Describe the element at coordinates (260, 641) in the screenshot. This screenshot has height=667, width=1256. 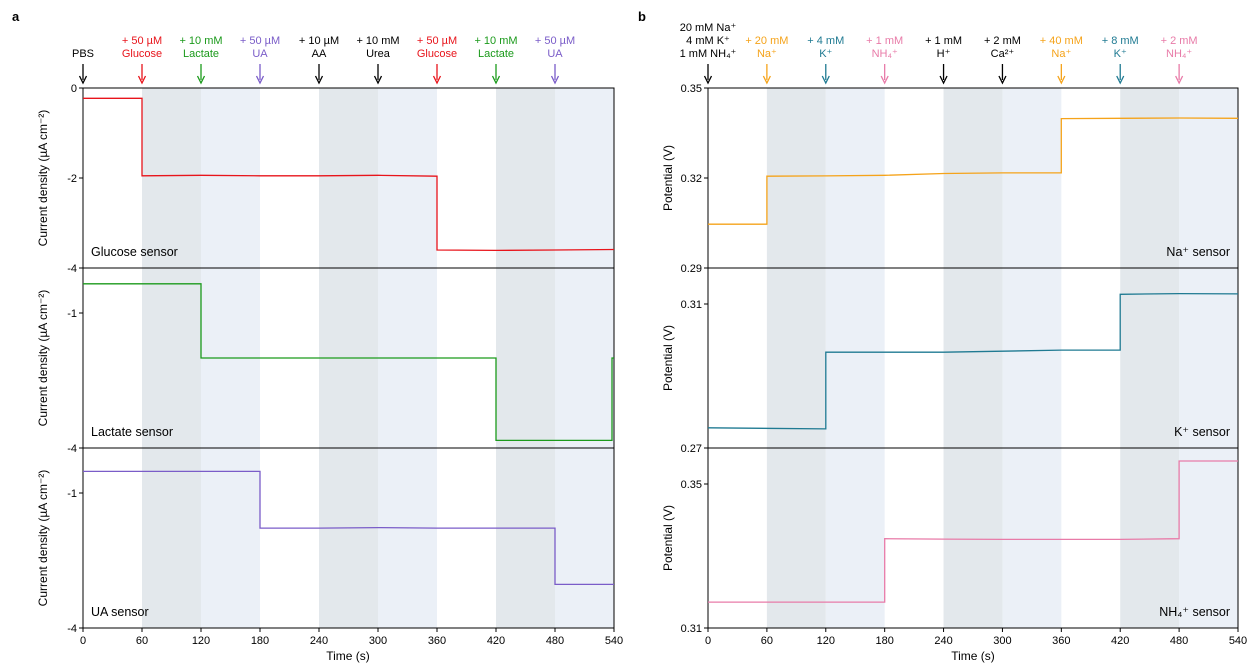
I see `x-tick-label-a-3: 180` at that location.